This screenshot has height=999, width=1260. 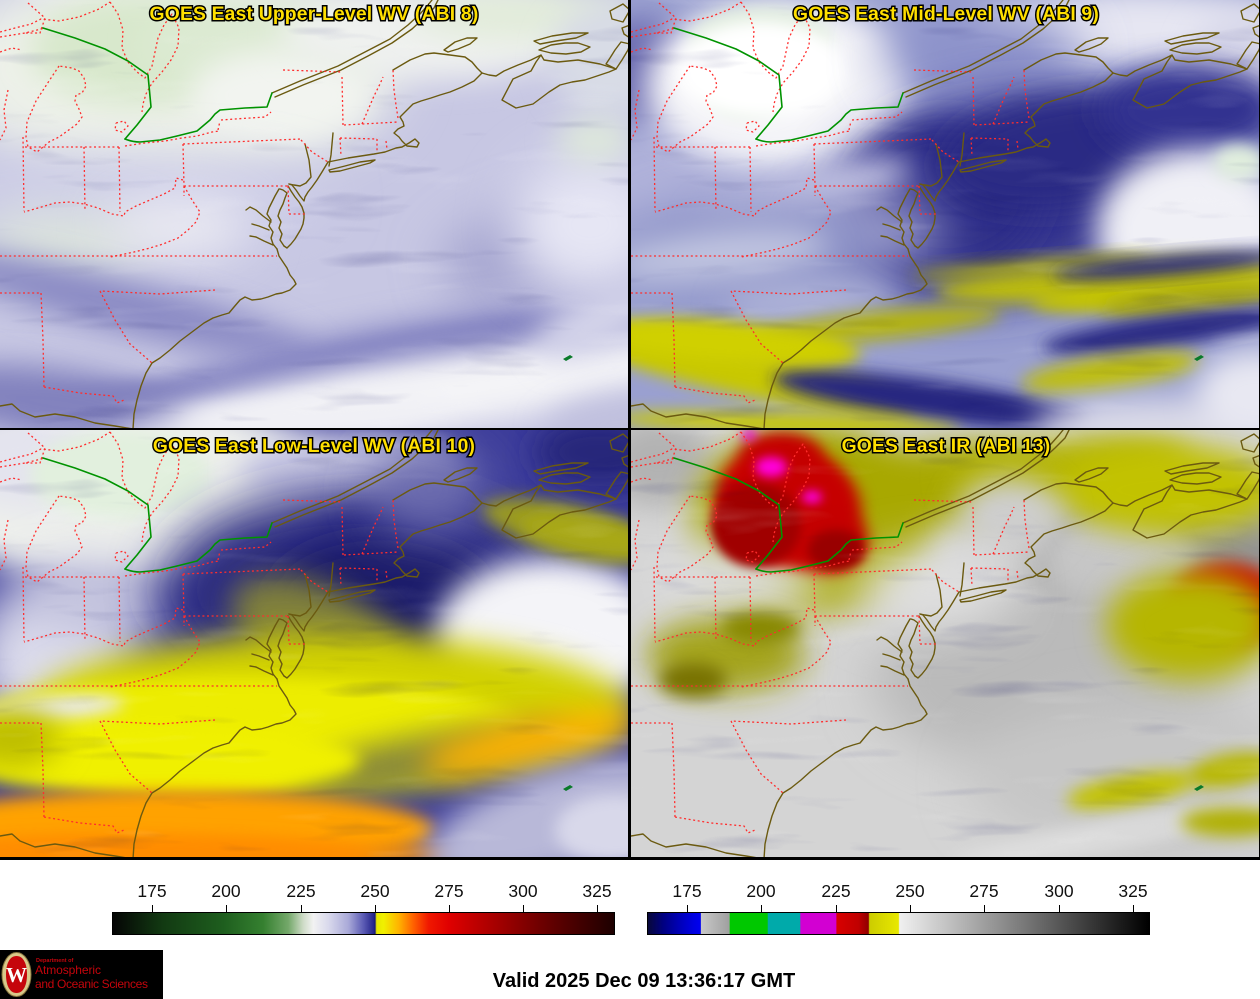 What do you see at coordinates (16, 975) in the screenshot?
I see `svg-text: W` at bounding box center [16, 975].